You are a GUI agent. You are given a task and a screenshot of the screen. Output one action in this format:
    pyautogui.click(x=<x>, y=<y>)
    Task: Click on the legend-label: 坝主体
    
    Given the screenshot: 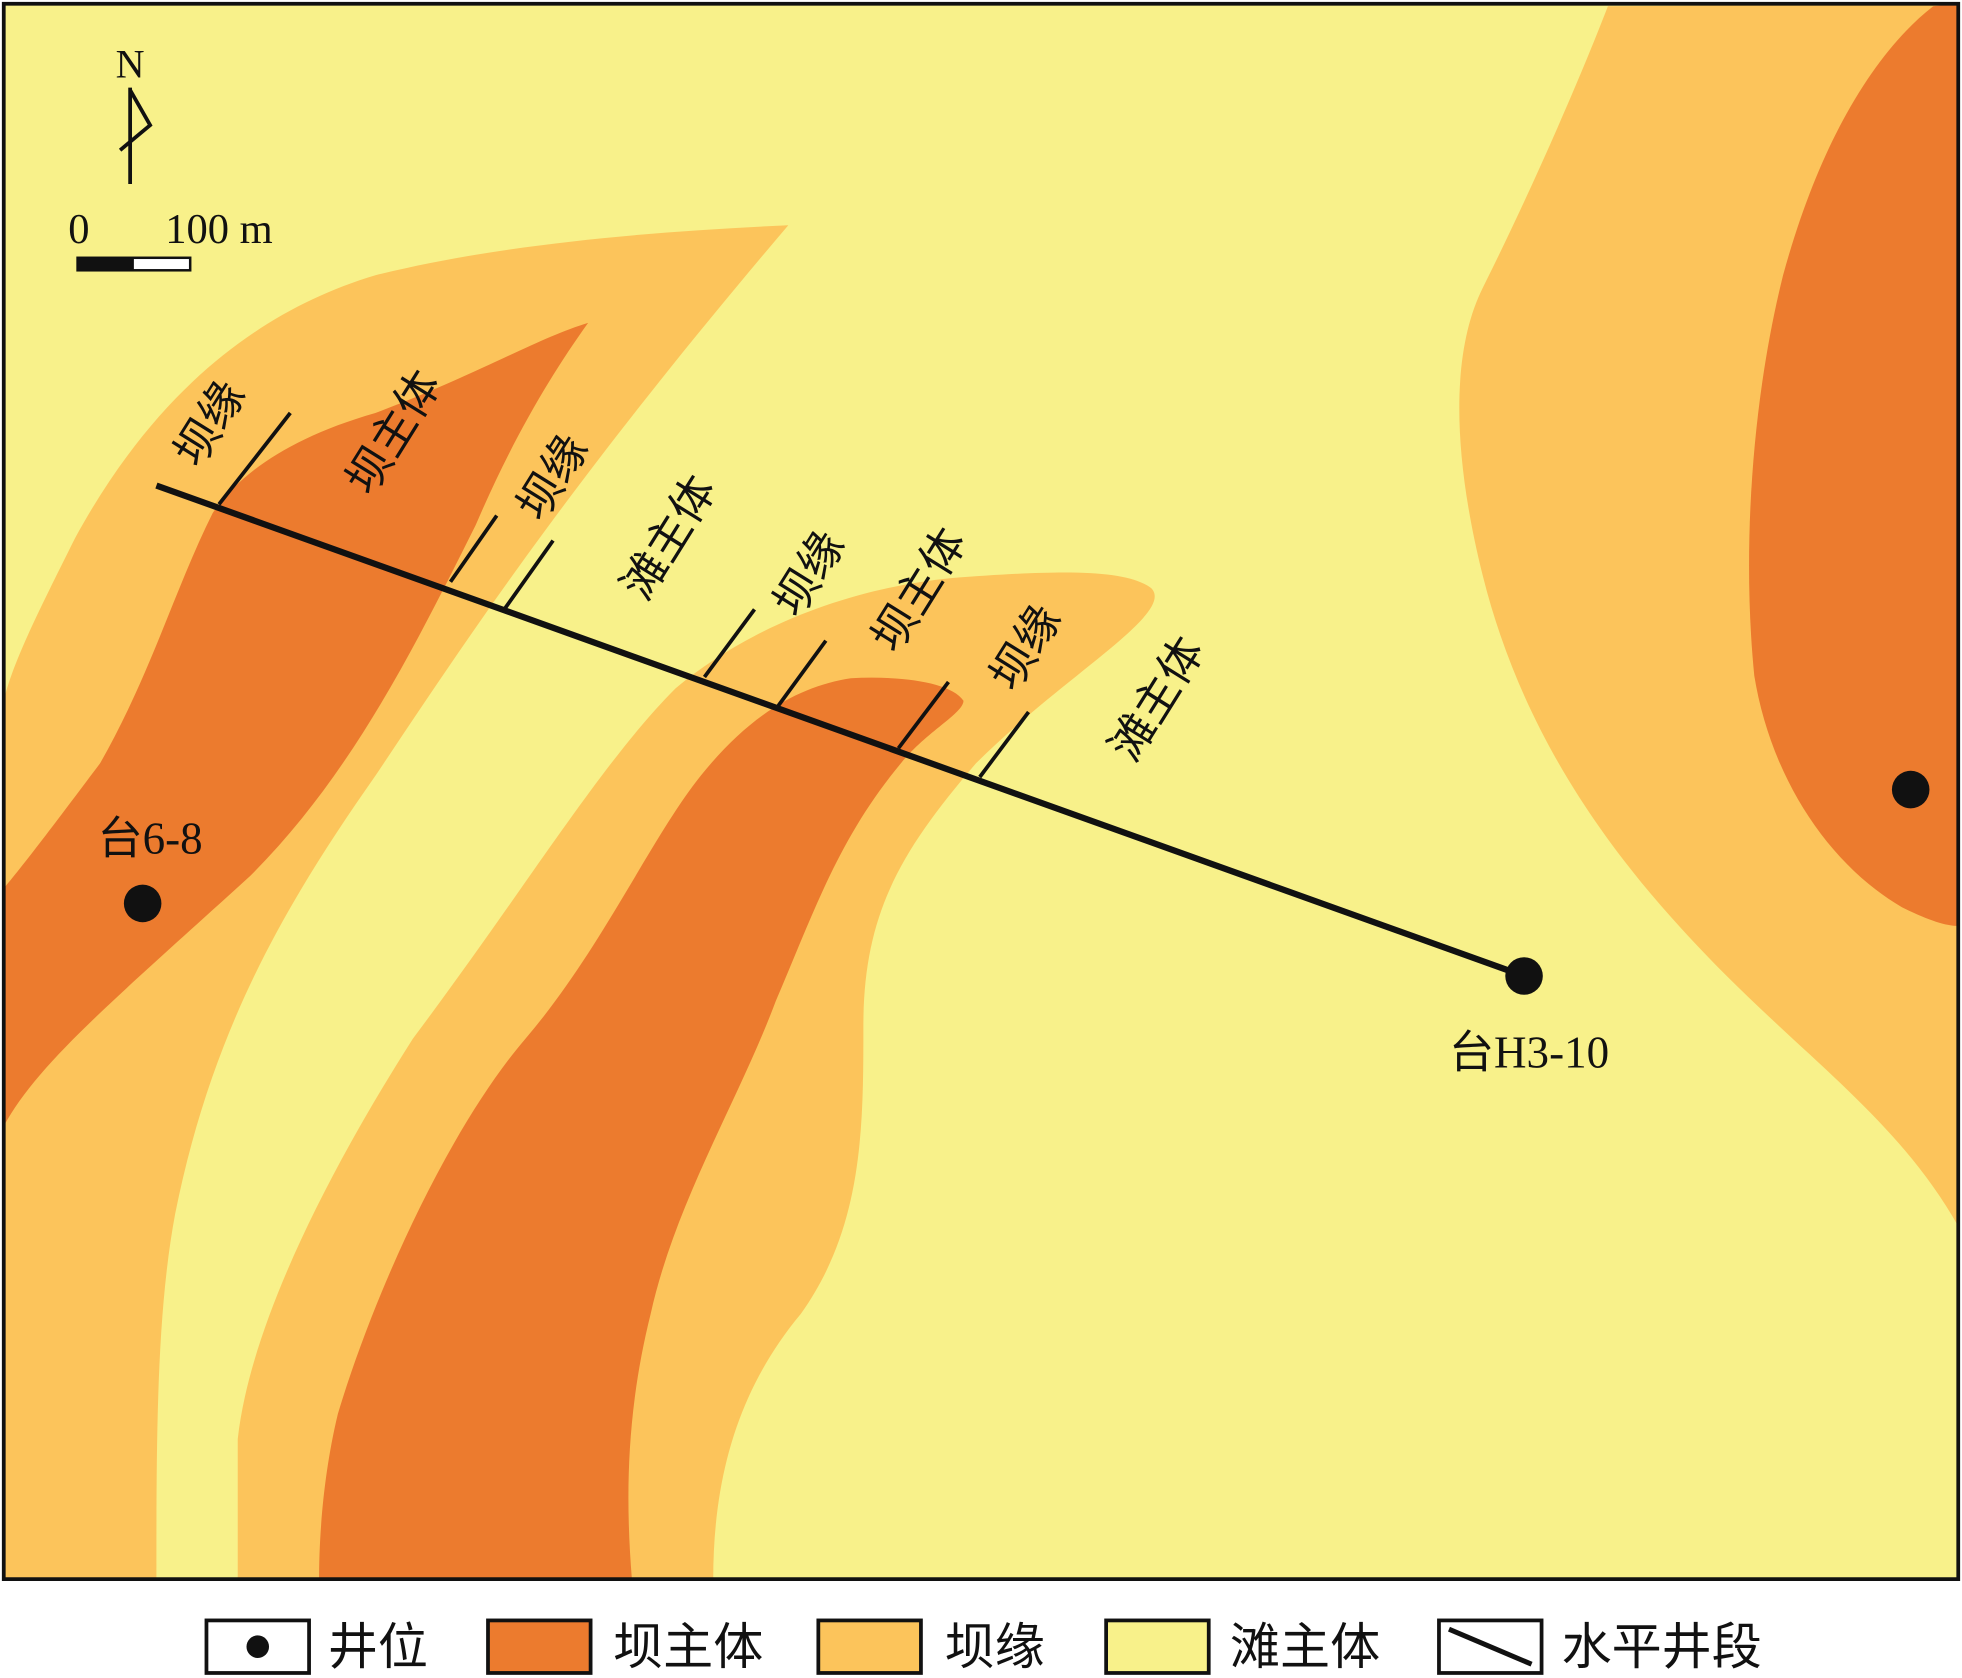 What is the action you would take?
    pyautogui.click(x=688, y=1647)
    